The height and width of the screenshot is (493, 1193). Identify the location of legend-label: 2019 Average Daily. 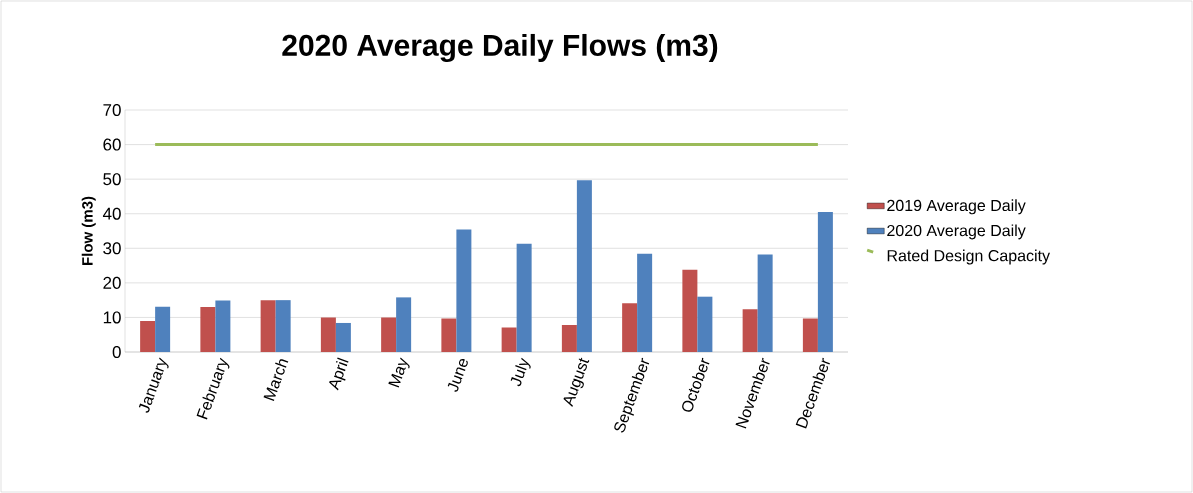
(956, 207).